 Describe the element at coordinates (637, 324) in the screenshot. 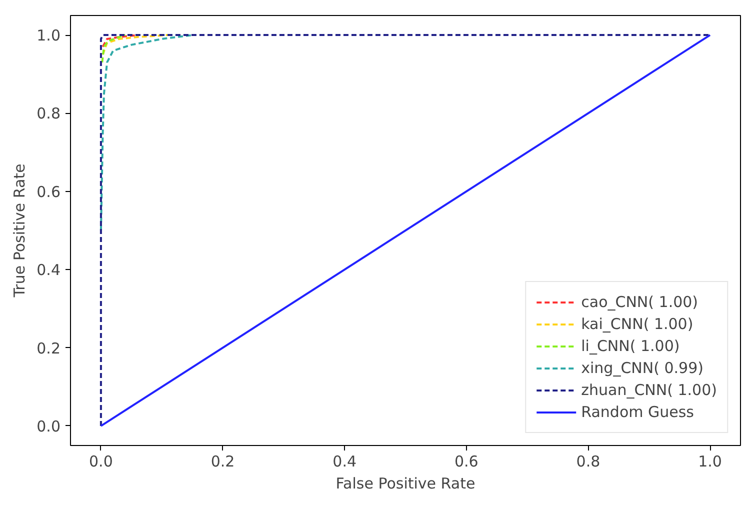

I see `legend-label: kai_CNN( 1.00)` at that location.